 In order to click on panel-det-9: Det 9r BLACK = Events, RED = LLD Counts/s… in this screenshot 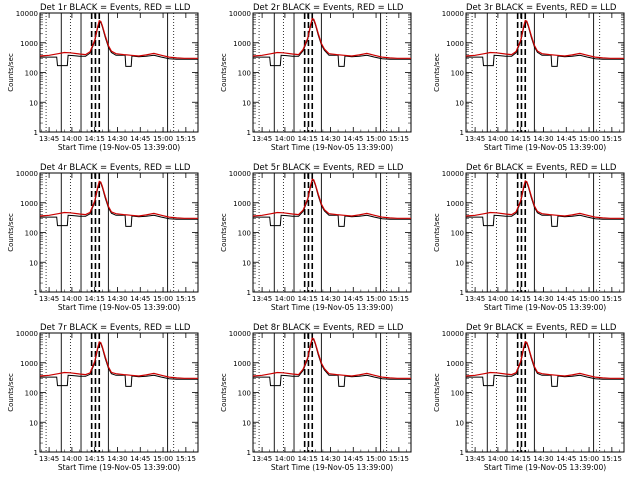, I will do `click(529, 397)`.